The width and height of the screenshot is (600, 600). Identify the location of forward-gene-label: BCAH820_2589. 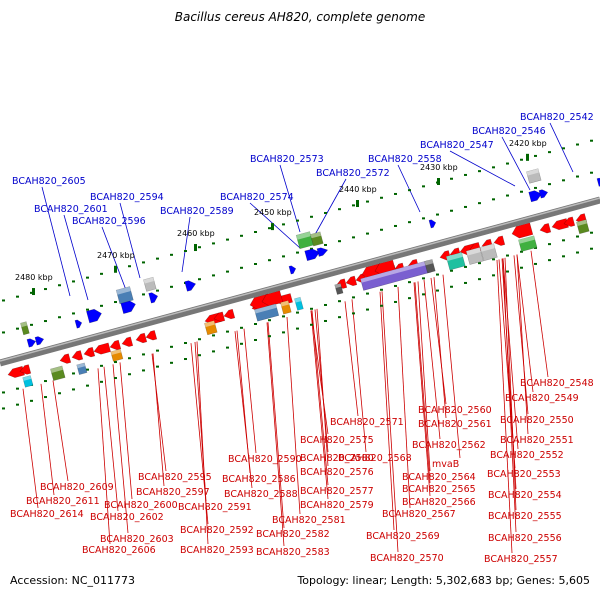
(197, 211).